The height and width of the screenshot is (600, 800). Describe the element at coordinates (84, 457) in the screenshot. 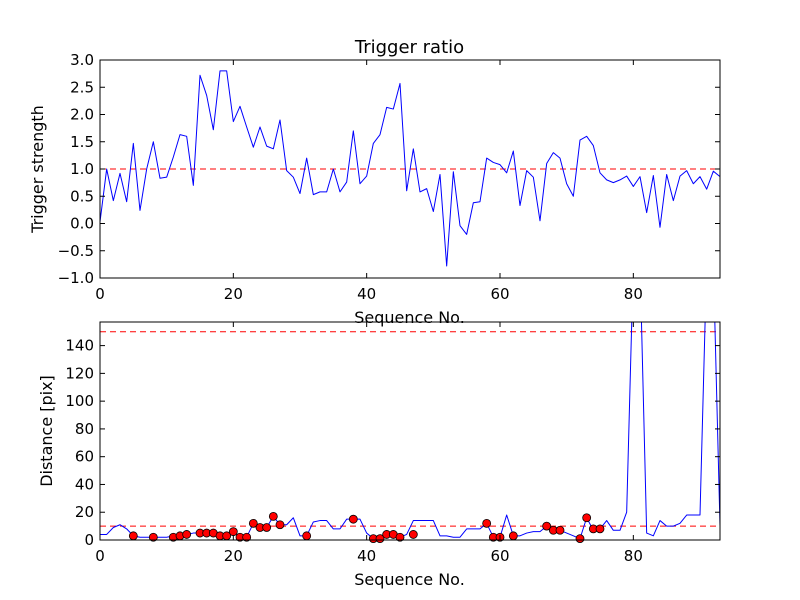

I see `y-tick-label: 60` at that location.